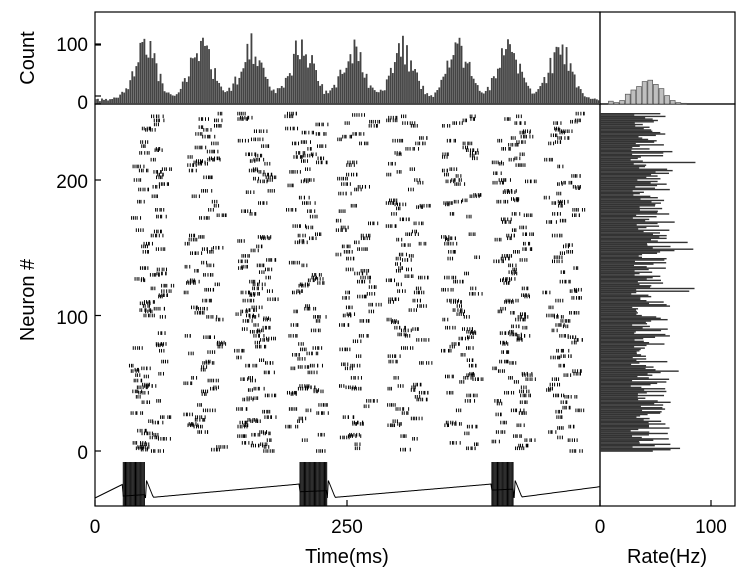 This screenshot has height=574, width=737. I want to click on neuron-tick-label-100: 100, so click(72, 318).